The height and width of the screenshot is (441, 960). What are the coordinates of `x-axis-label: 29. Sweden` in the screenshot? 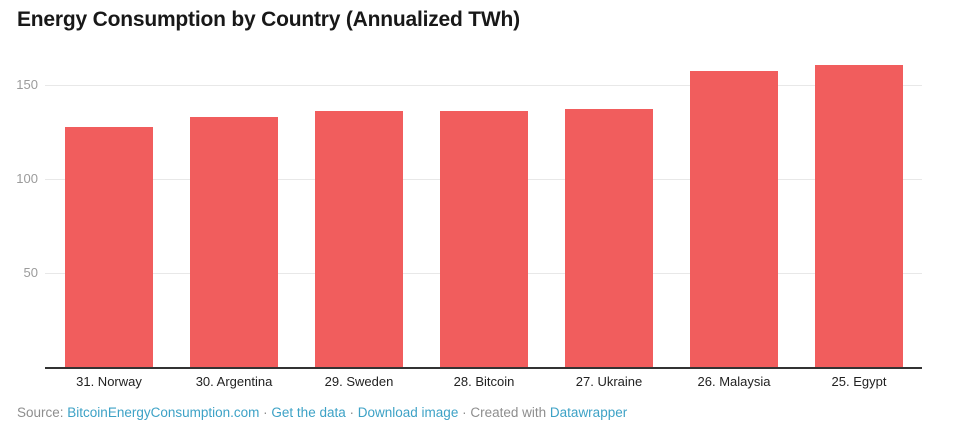 It's located at (359, 381).